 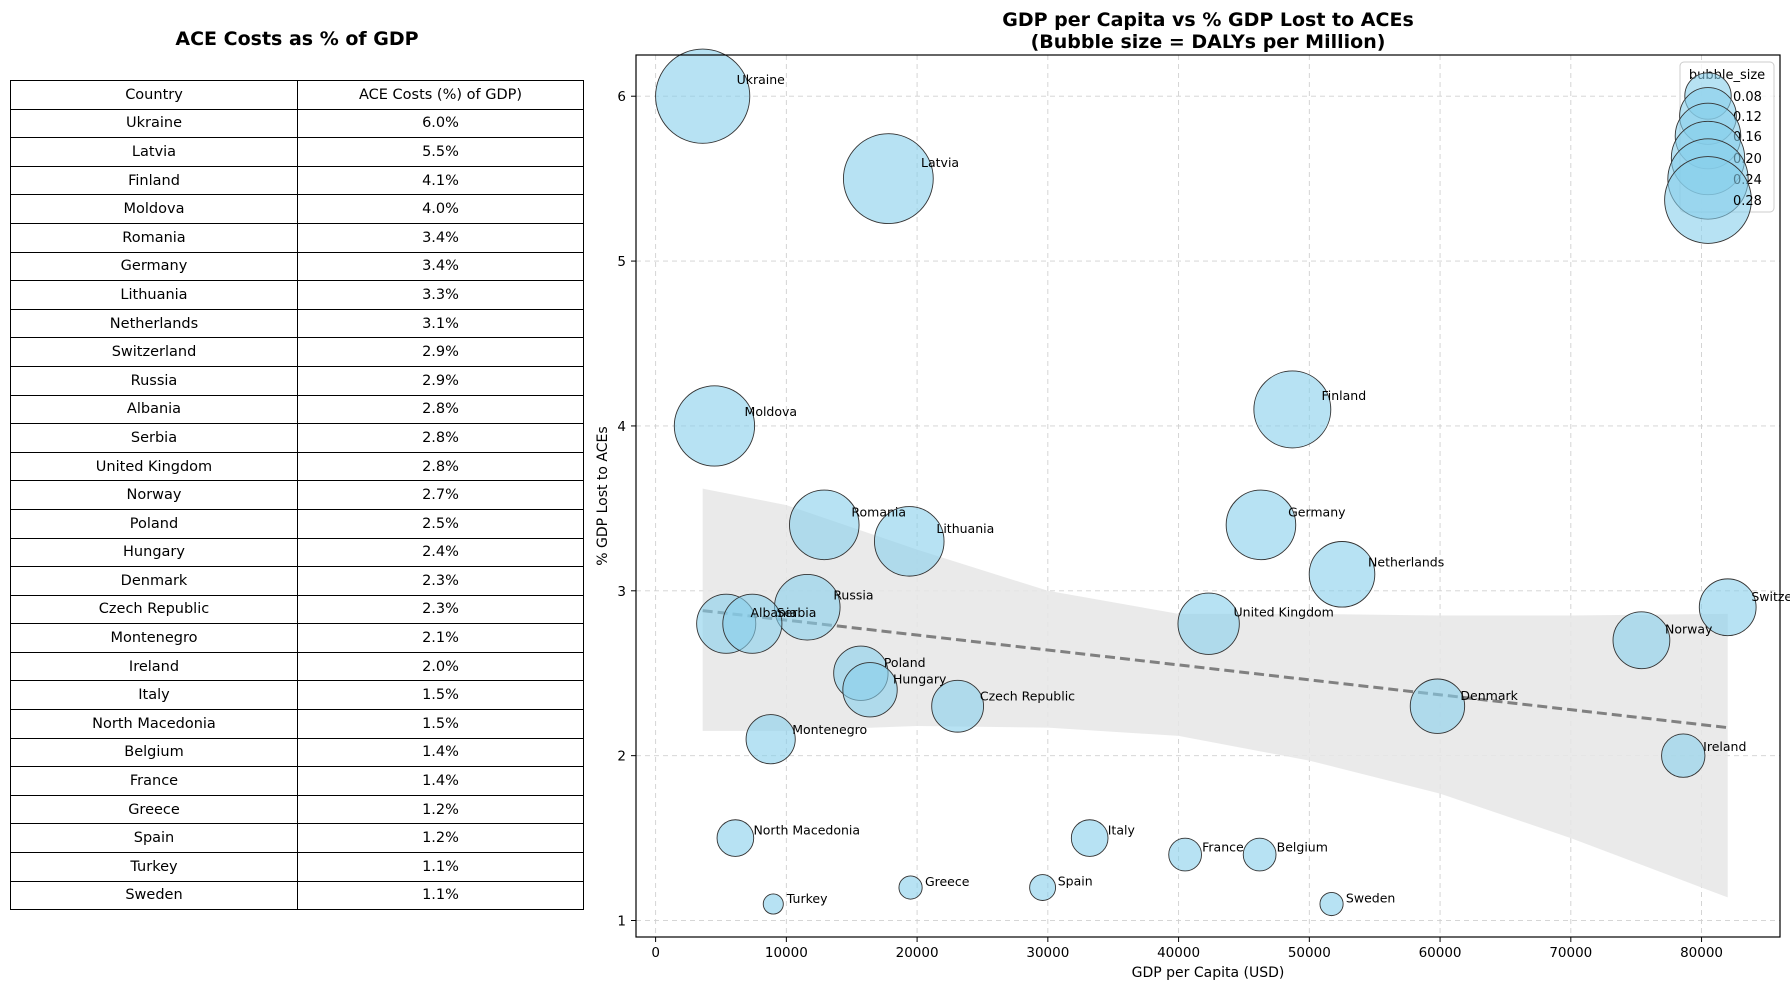 I want to click on y-tick-label: 3, so click(x=621, y=592).